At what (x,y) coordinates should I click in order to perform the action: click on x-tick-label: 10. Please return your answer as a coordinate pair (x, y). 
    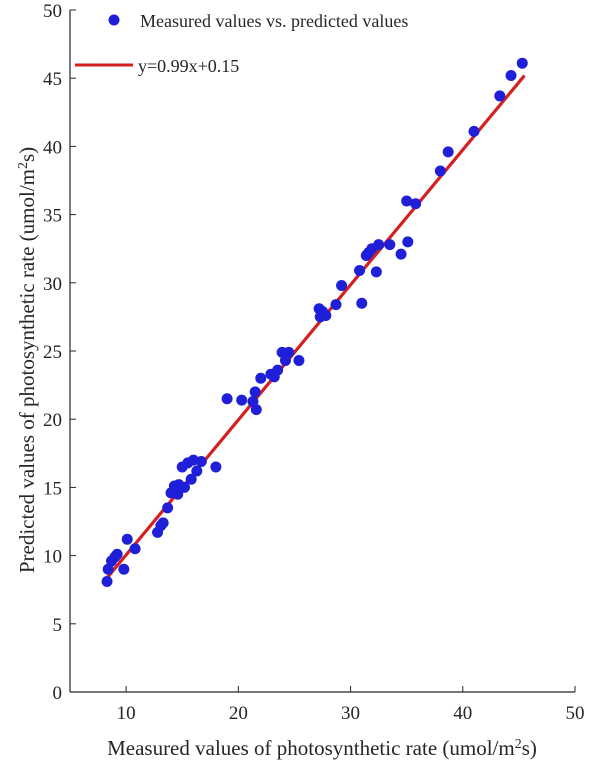
    Looking at the image, I should click on (126, 713).